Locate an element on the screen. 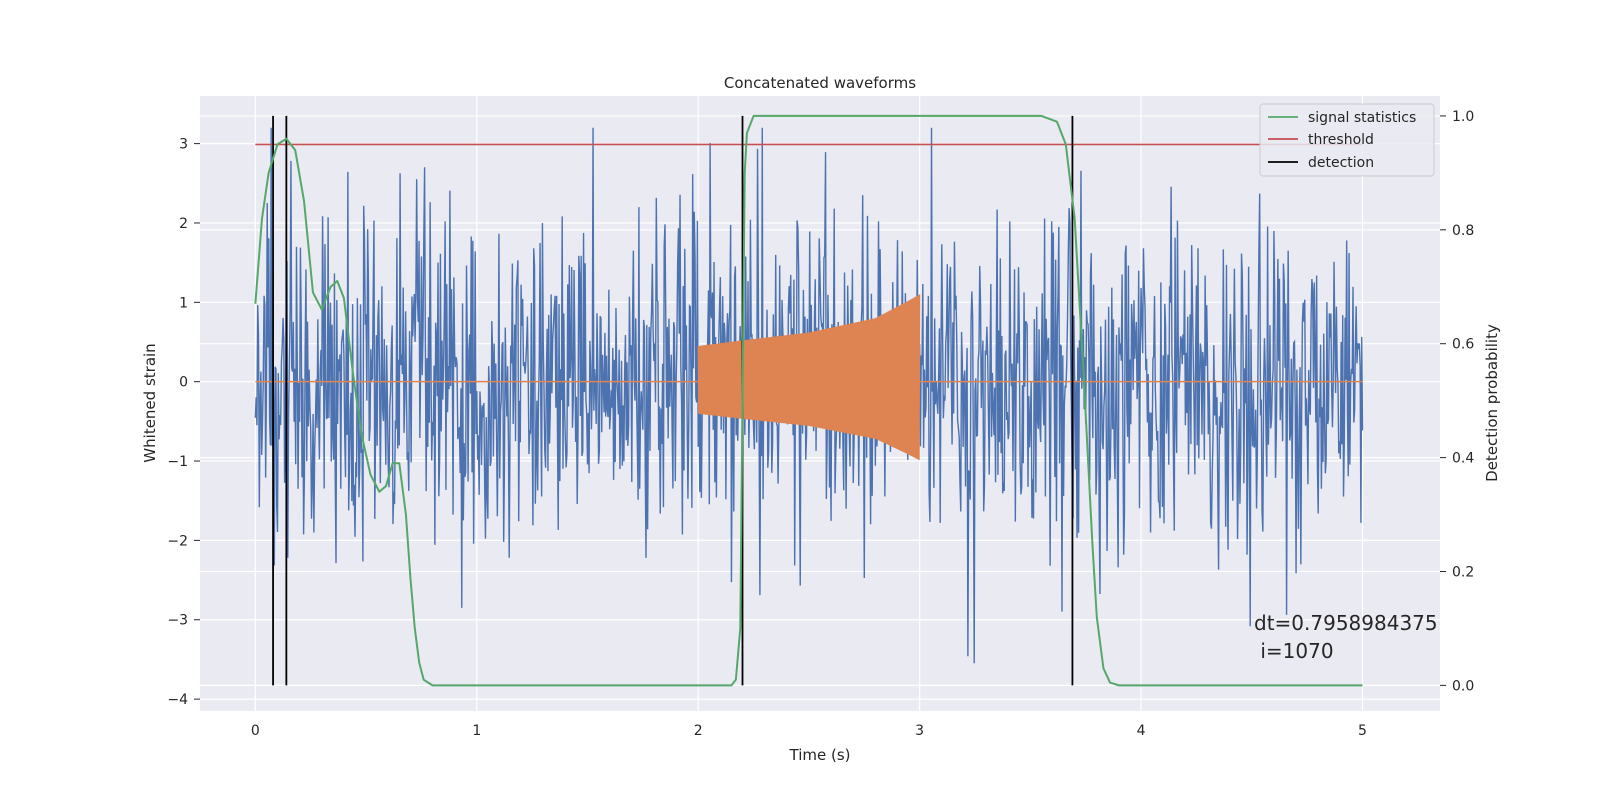 The height and width of the screenshot is (800, 1600). chart-title: Concatenated waveforms is located at coordinates (820, 83).